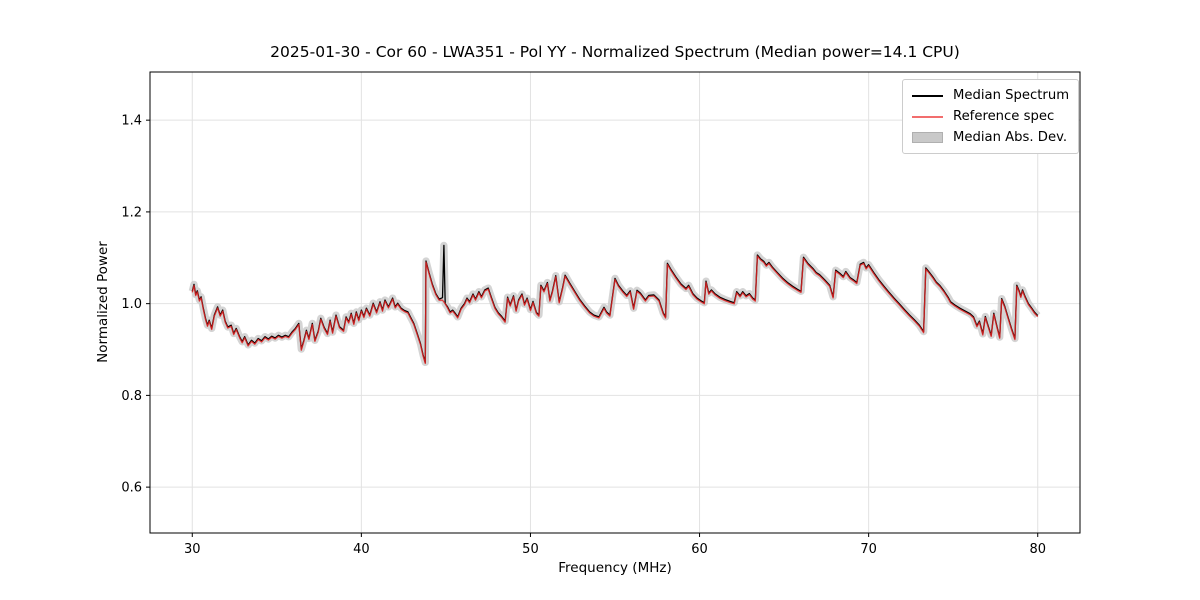  What do you see at coordinates (1037, 549) in the screenshot?
I see `x-tick-label: 80` at bounding box center [1037, 549].